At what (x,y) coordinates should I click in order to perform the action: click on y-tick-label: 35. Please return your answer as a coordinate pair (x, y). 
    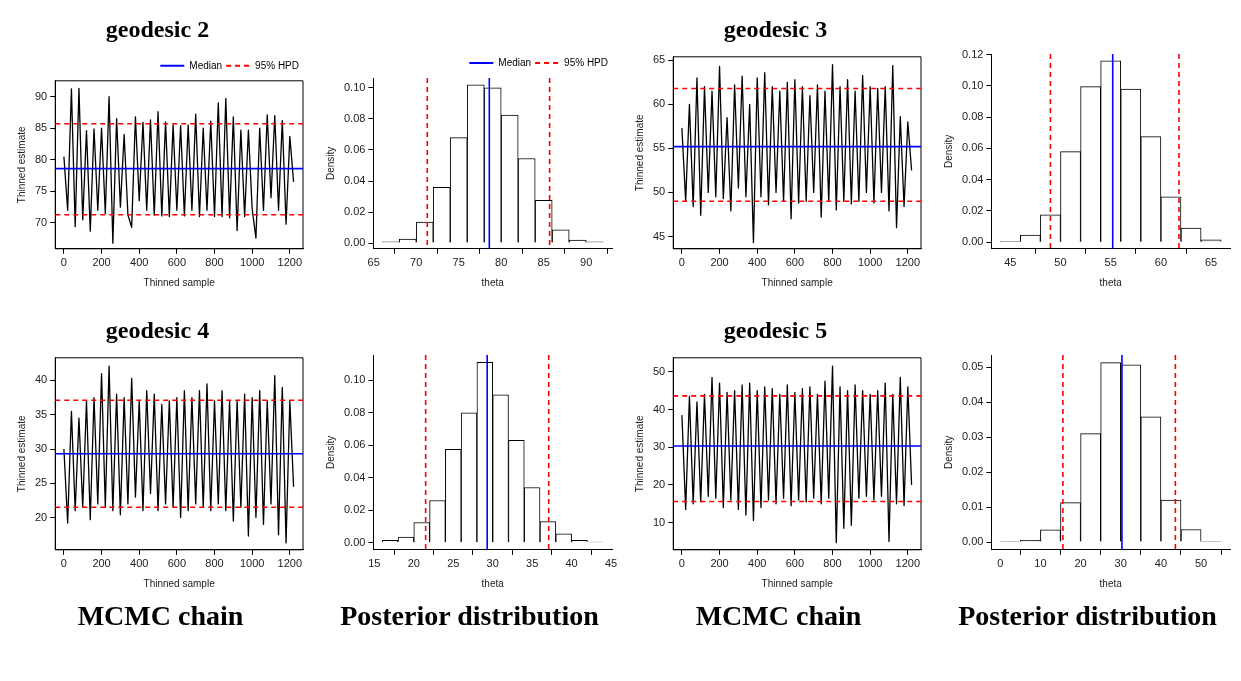
    Looking at the image, I should click on (41, 413).